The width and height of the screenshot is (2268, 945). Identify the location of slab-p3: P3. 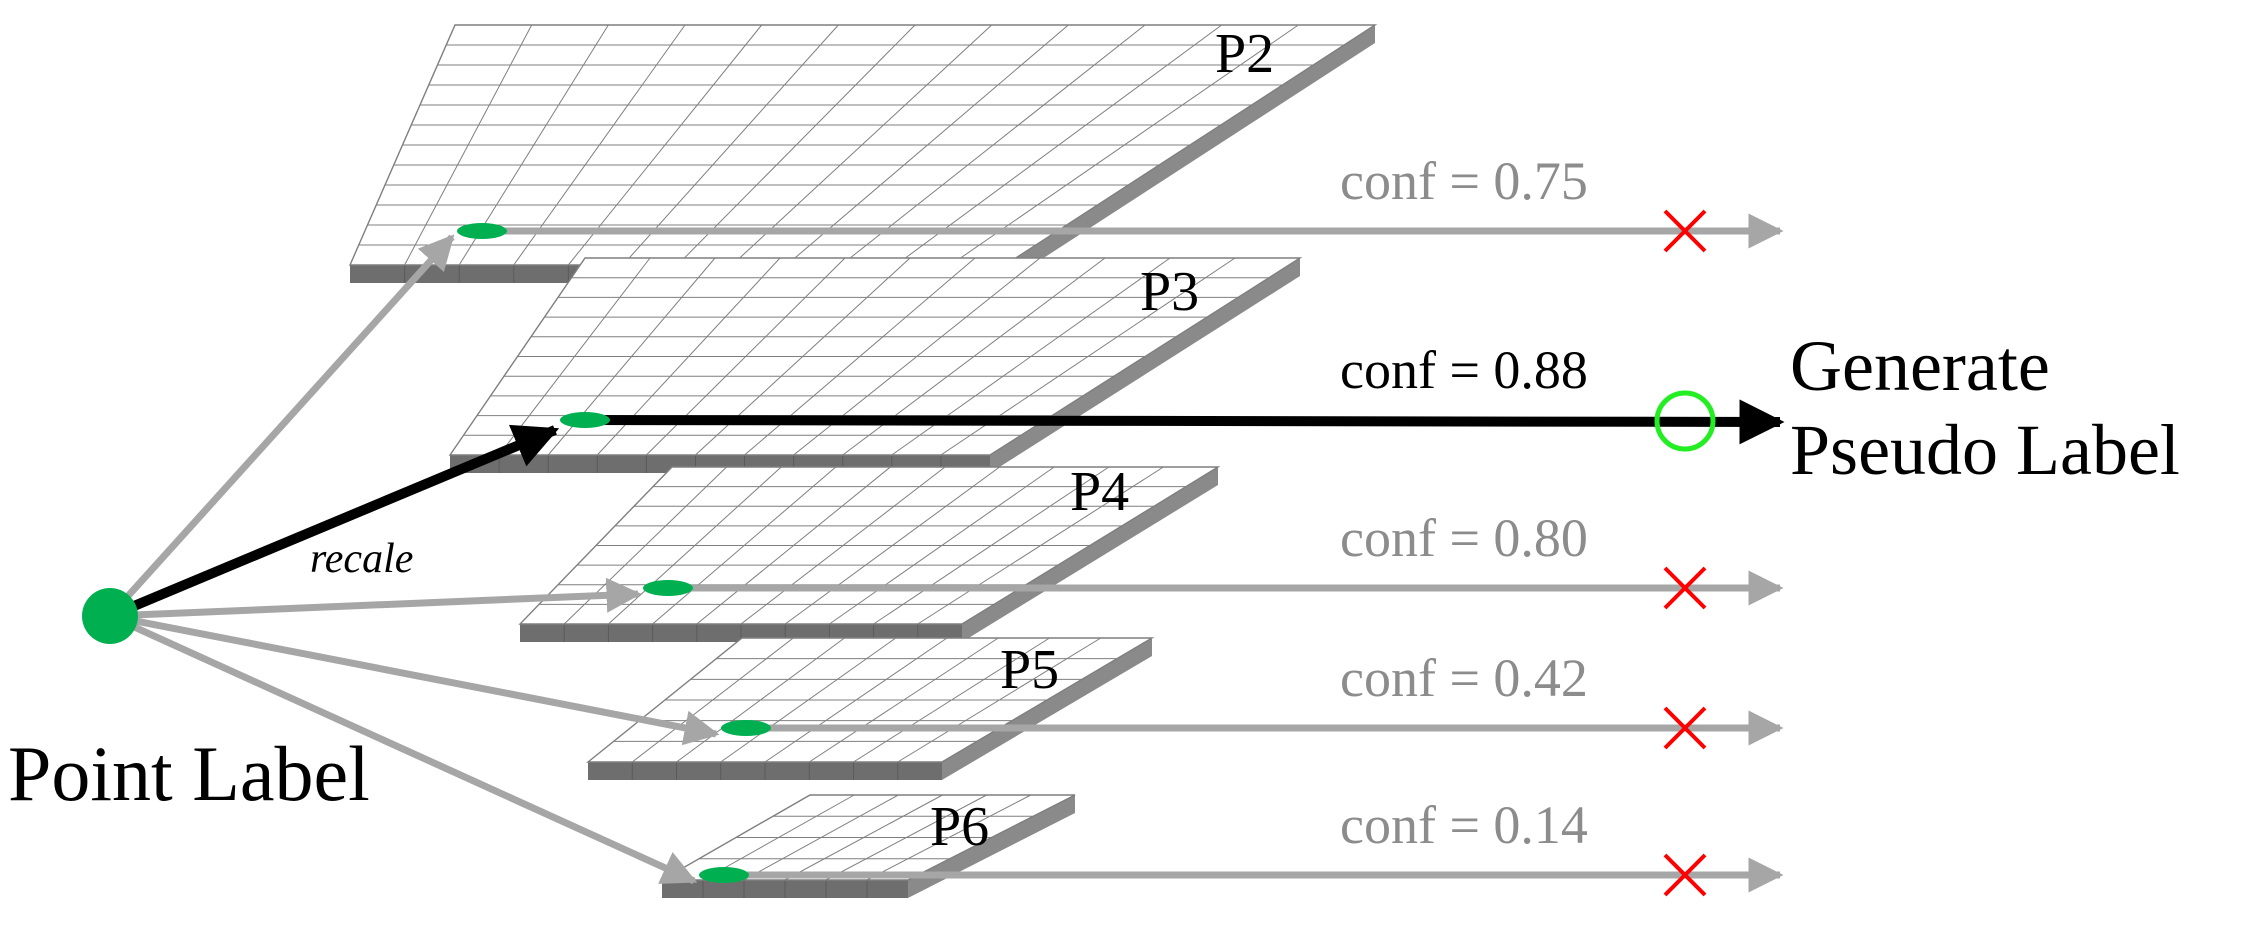
(875, 365).